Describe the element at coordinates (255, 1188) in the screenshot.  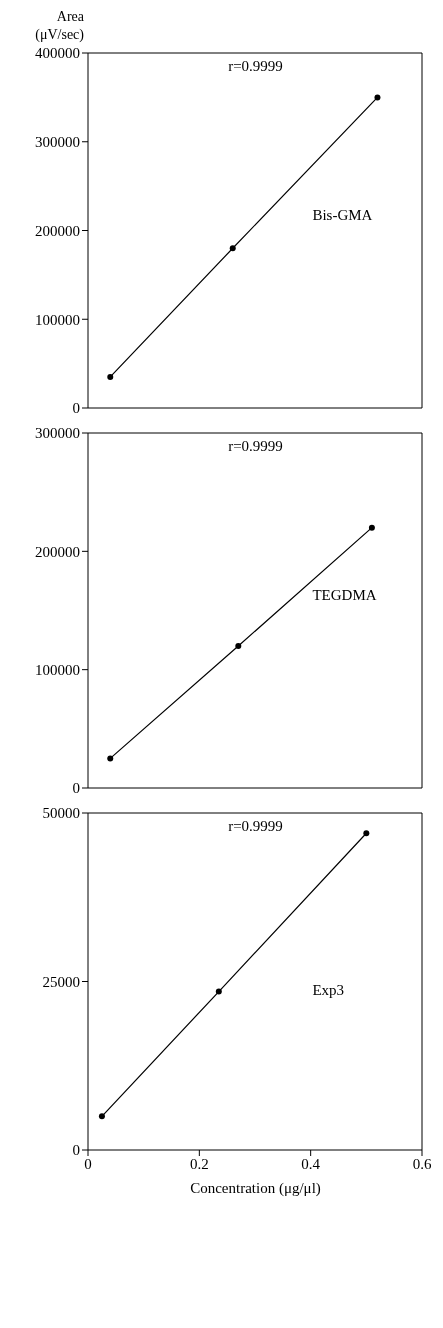
I see `x-axis-title: Concentration (μg/μl)` at that location.